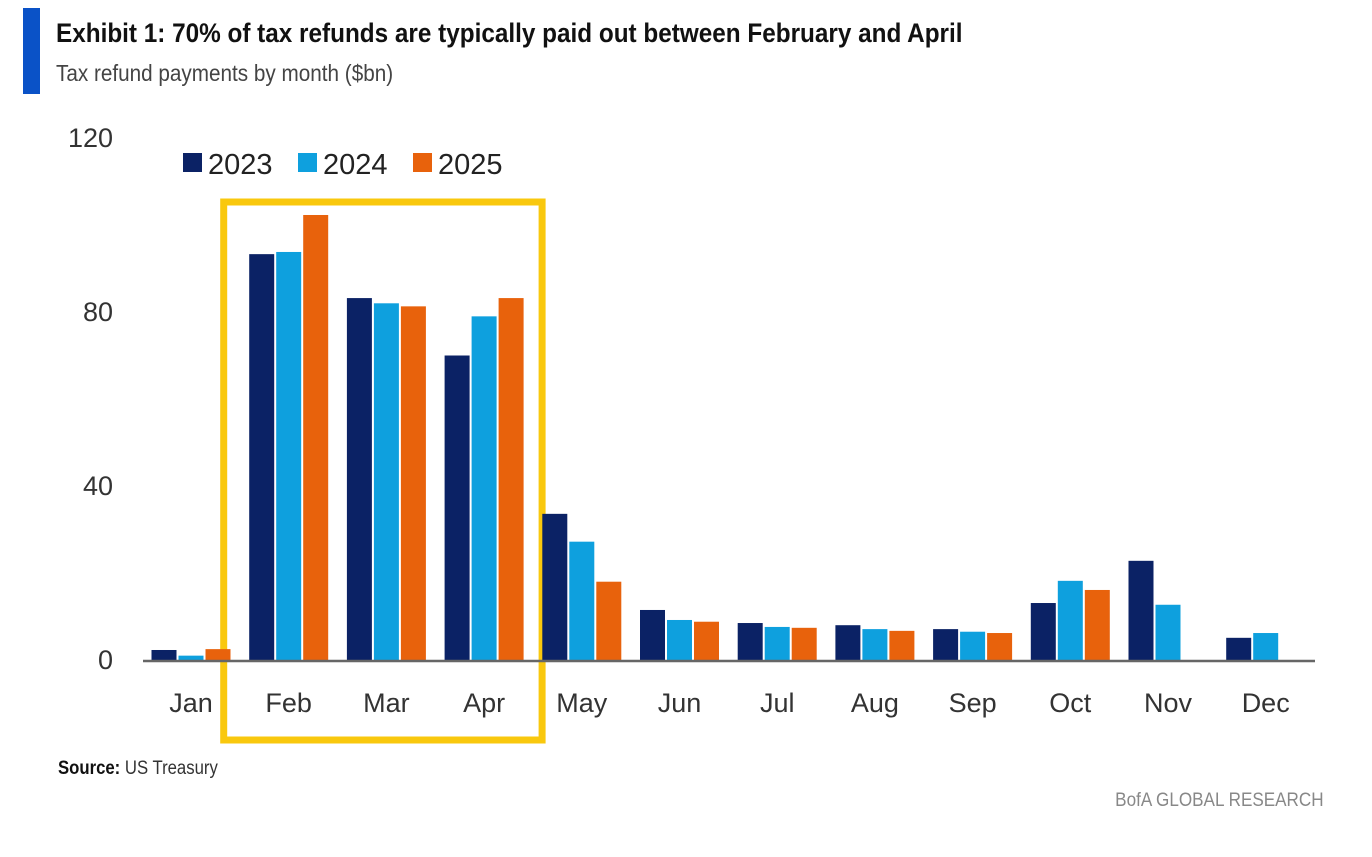 This screenshot has height=857, width=1372. I want to click on x-tick-label: Oct, so click(1070, 703).